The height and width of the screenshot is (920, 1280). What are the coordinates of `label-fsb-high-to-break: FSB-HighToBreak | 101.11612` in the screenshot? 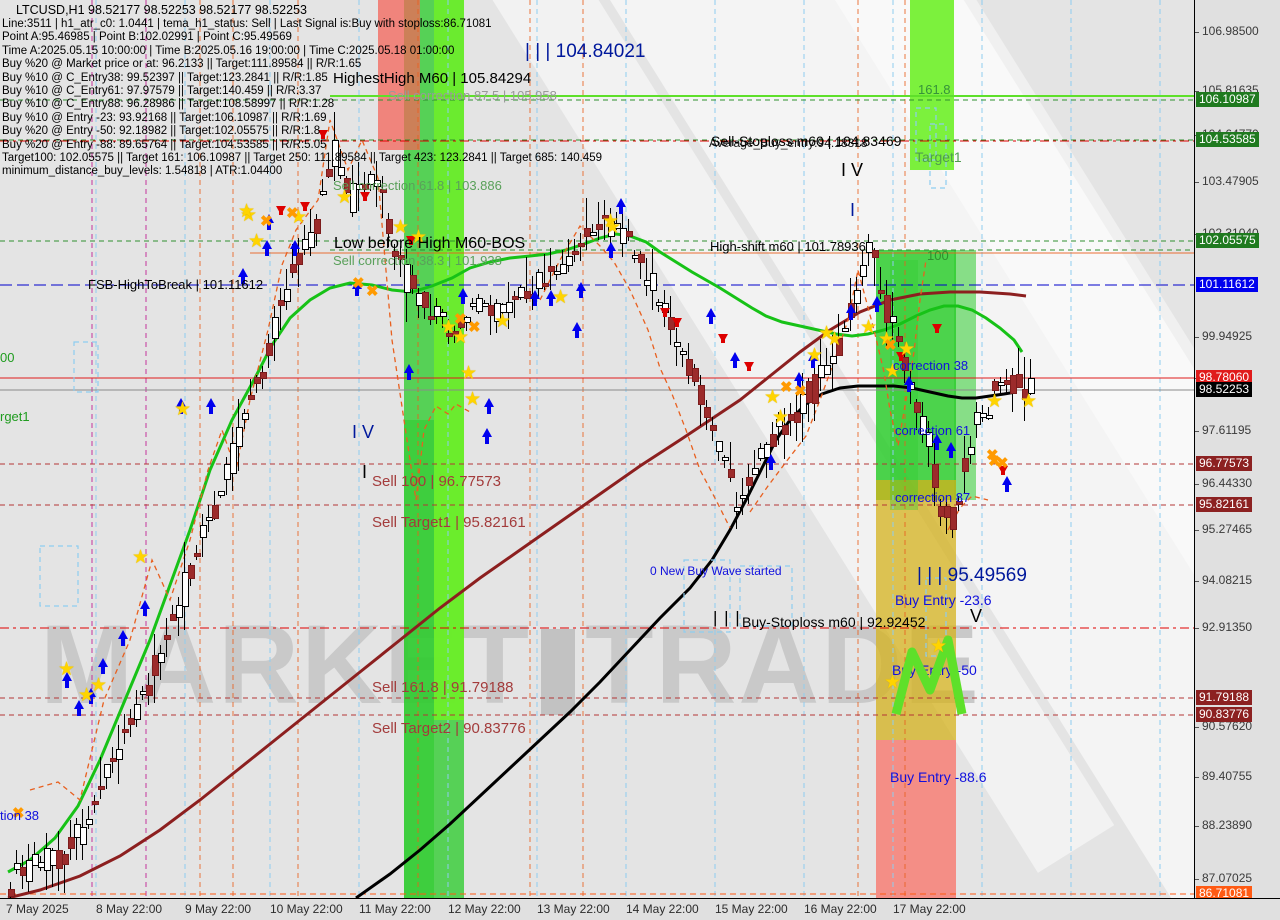 It's located at (176, 284).